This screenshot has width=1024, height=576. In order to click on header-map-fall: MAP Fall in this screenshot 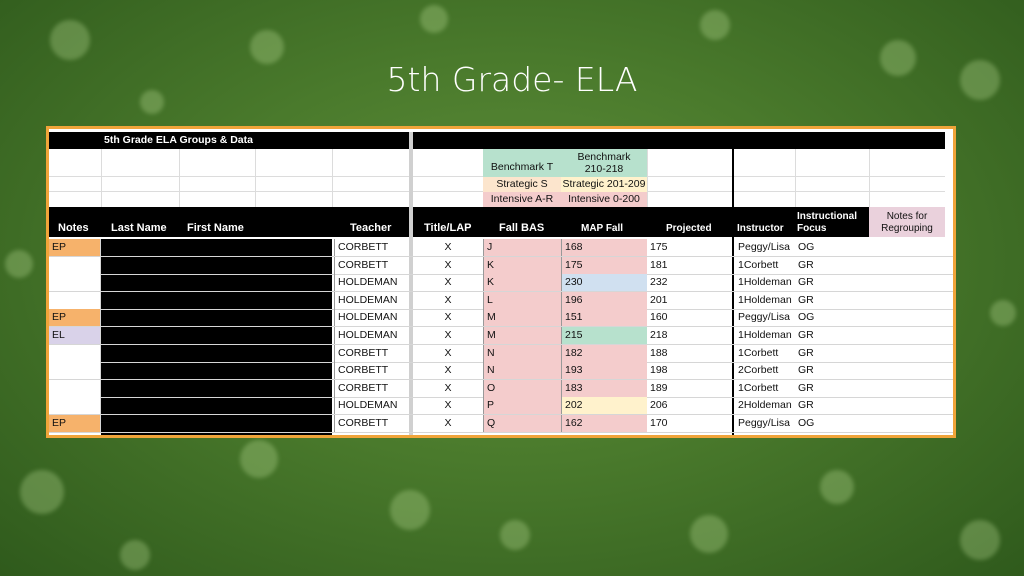, I will do `click(602, 228)`.